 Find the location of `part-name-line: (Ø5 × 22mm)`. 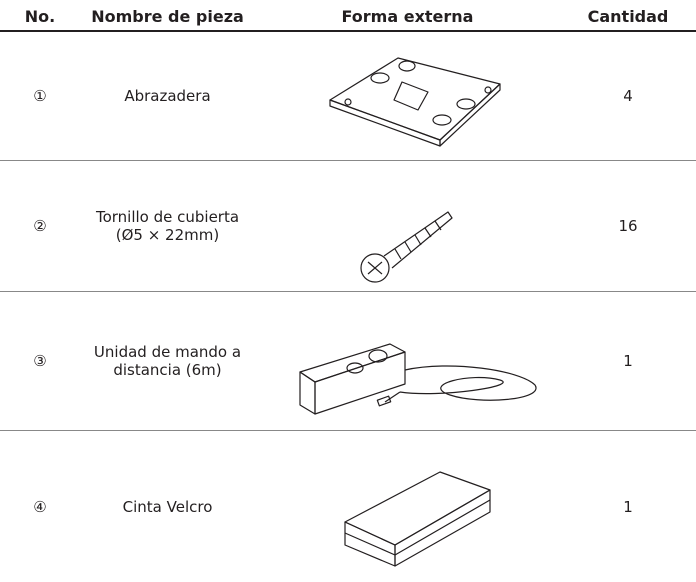

part-name-line: (Ø5 × 22mm) is located at coordinates (167, 235).